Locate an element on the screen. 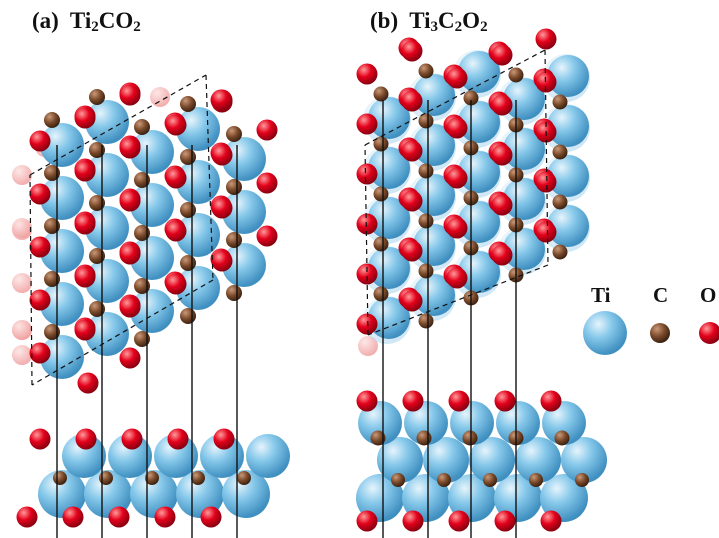 The width and height of the screenshot is (719, 538). legend-ti-sphere is located at coordinates (605, 333).